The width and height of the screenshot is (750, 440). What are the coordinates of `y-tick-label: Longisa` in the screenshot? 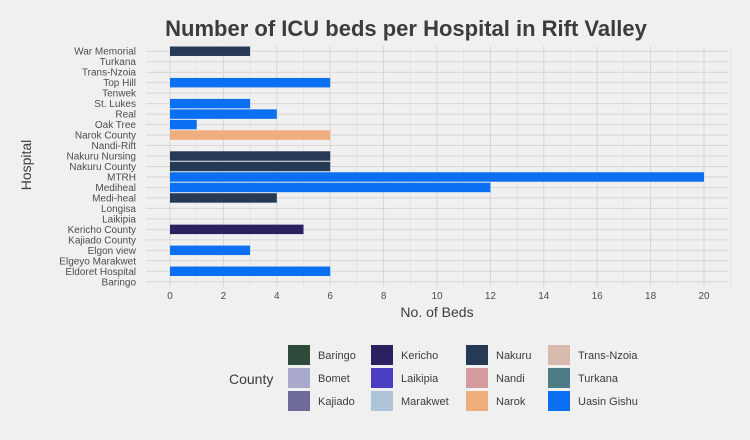 It's located at (118, 209).